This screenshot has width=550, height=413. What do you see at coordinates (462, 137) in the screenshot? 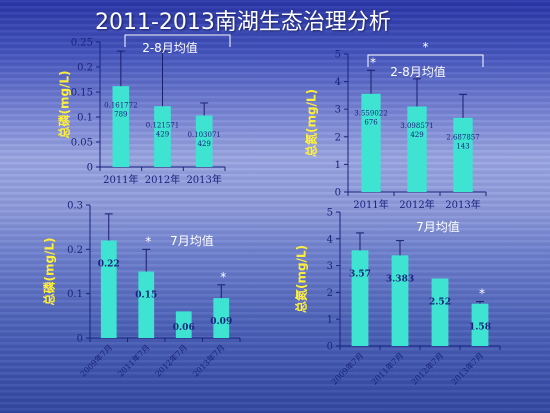
I see `data-label: 2.687857` at bounding box center [462, 137].